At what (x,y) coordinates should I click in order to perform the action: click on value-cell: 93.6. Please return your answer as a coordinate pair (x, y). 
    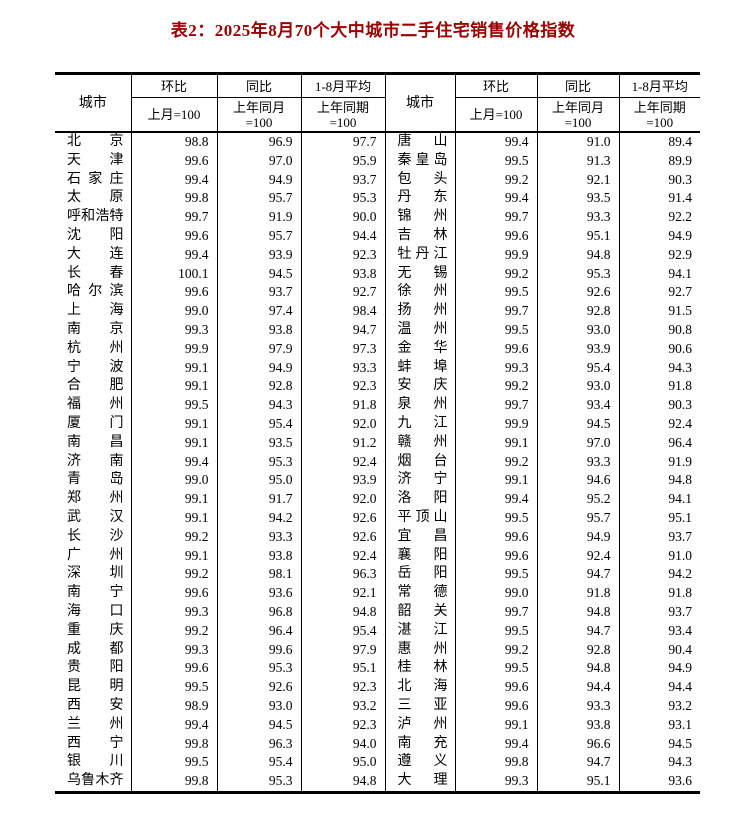
    Looking at the image, I should click on (258, 593).